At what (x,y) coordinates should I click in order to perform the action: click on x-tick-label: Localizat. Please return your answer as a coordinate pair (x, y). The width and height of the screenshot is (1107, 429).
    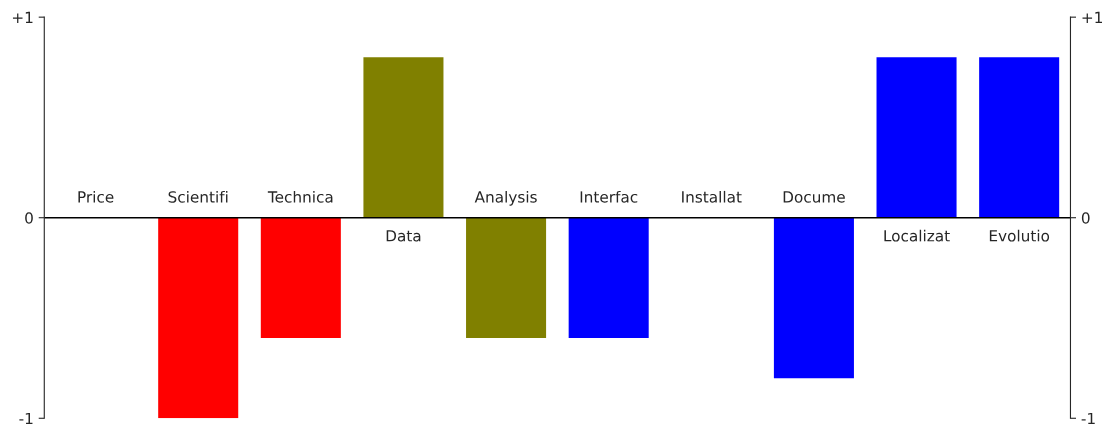
    Looking at the image, I should click on (917, 235).